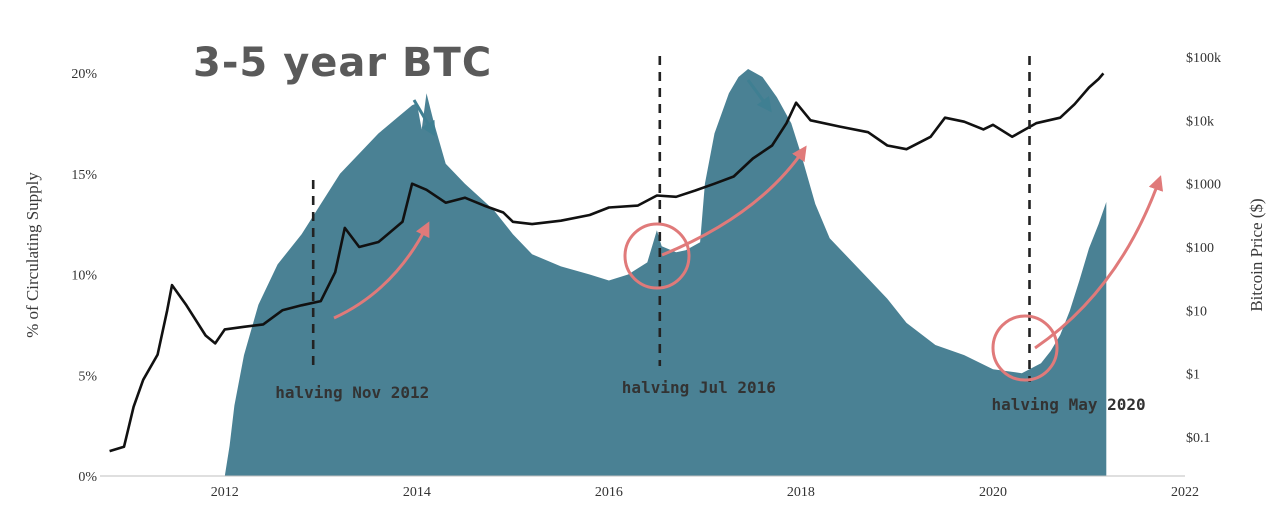 The height and width of the screenshot is (512, 1280). What do you see at coordinates (225, 492) in the screenshot?
I see `x-tick-label: 2012` at bounding box center [225, 492].